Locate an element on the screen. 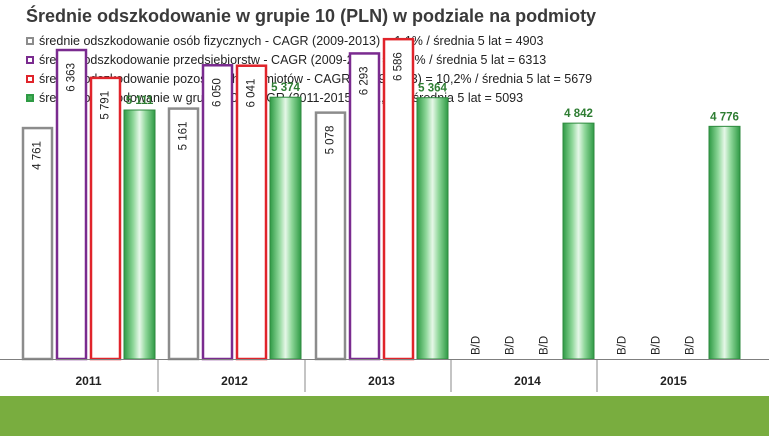  value-label-group-10-2013: 5 364 is located at coordinates (432, 89).